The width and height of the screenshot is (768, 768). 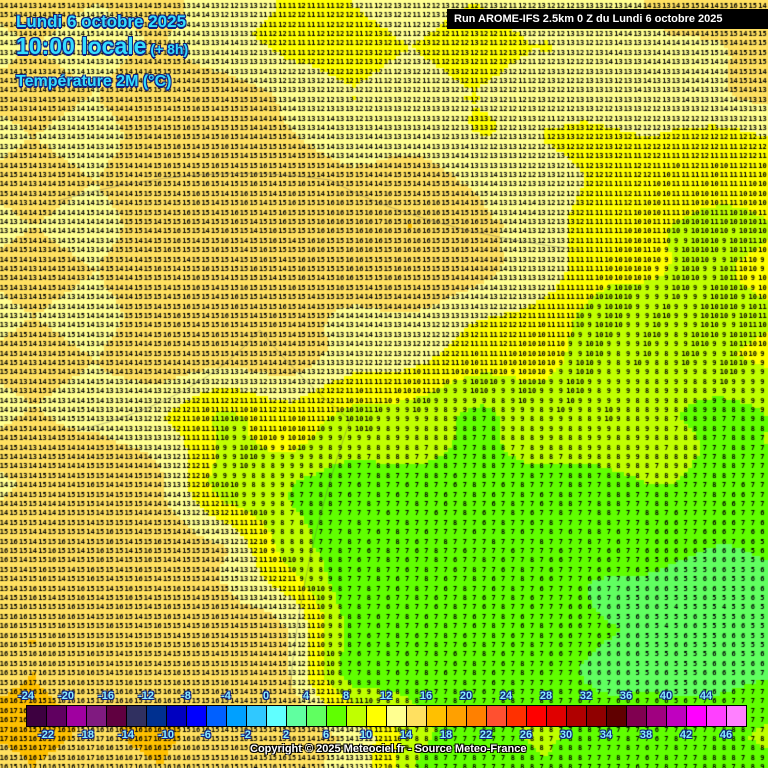 I want to click on color-scale-label: 24, so click(x=506, y=696).